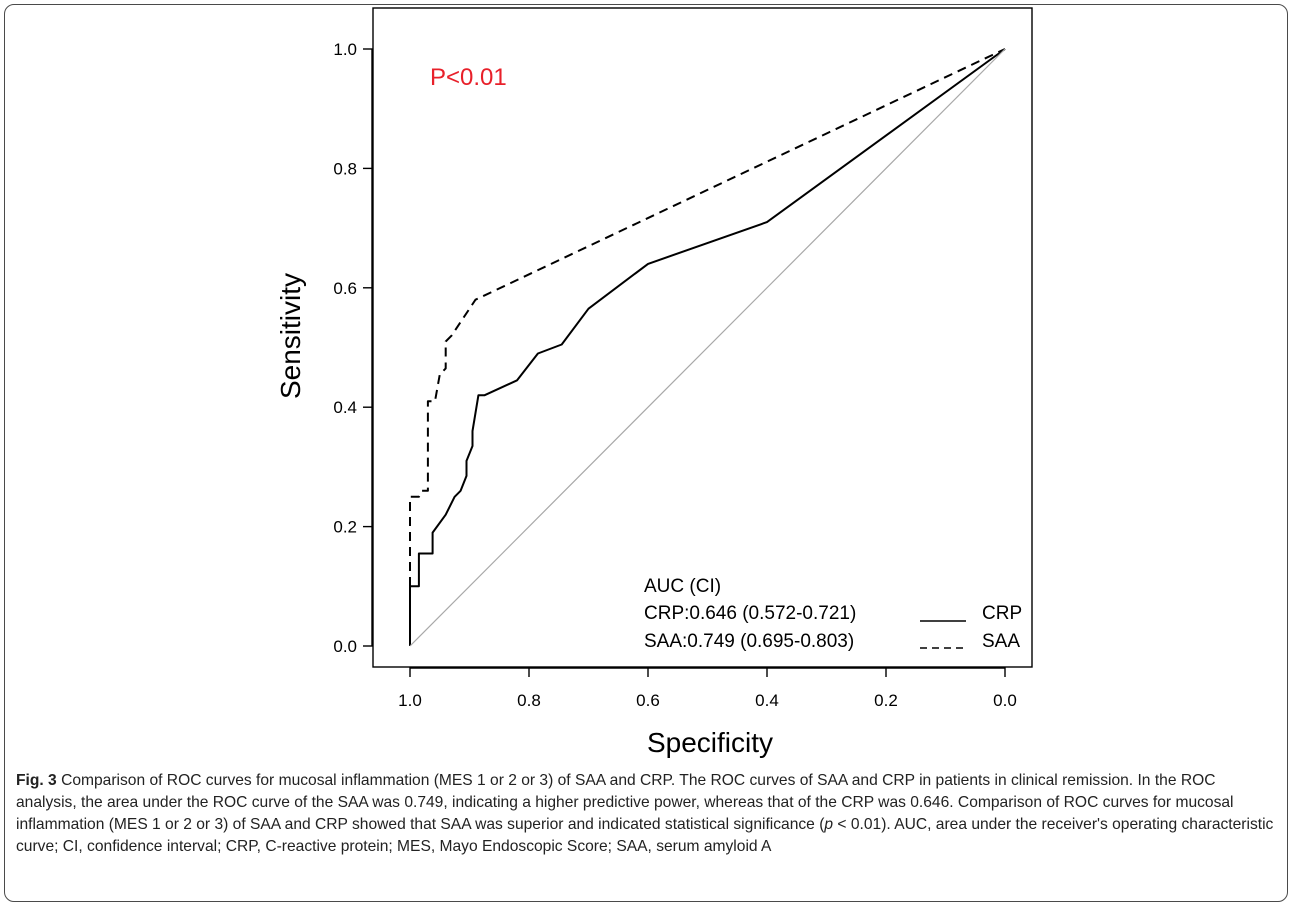 Image resolution: width=1292 pixels, height=908 pixels. Describe the element at coordinates (767, 700) in the screenshot. I see `x-tick-label: 0.4` at that location.